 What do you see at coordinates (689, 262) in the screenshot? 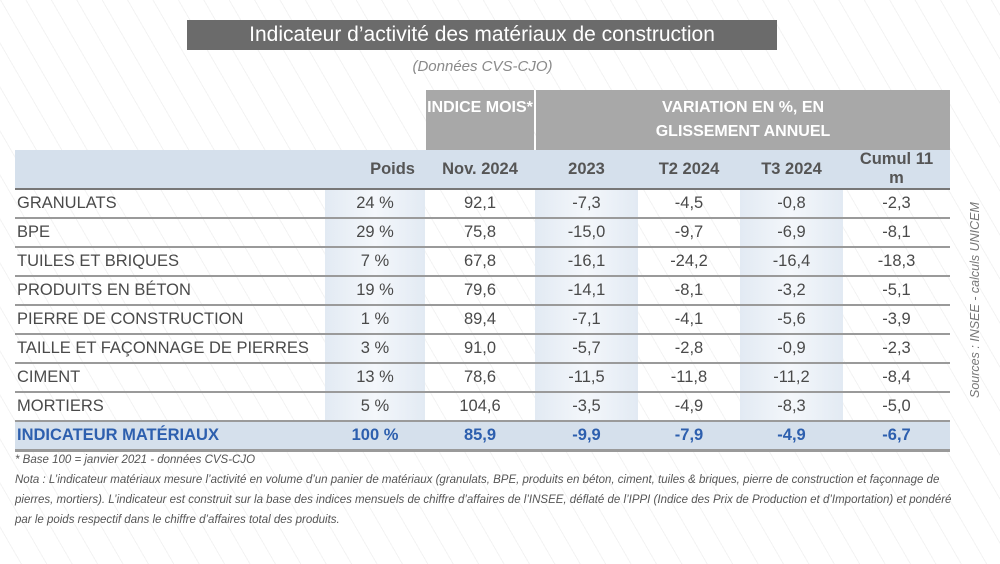
I see `cell: -24,2` at bounding box center [689, 262].